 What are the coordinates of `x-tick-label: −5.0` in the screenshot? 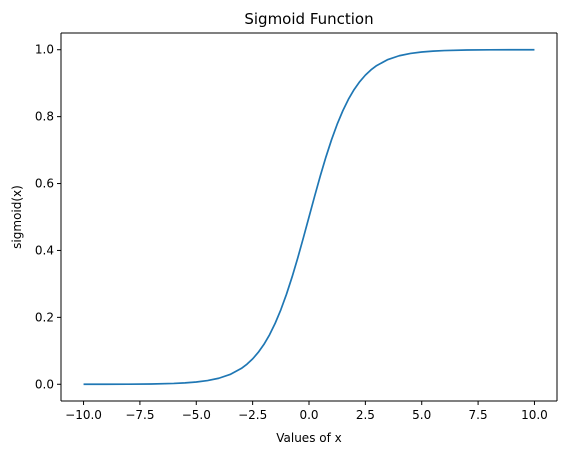 It's located at (196, 415).